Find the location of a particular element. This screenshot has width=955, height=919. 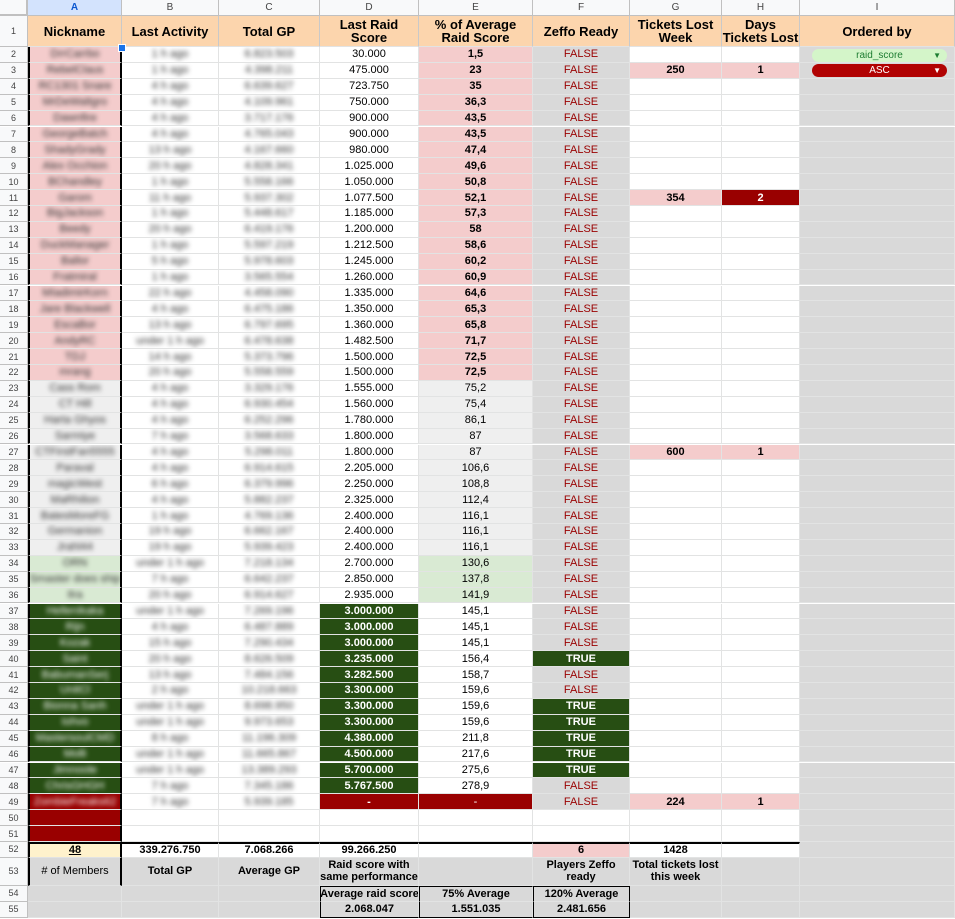

last-activity-cell: 7 h ago is located at coordinates (170, 786).